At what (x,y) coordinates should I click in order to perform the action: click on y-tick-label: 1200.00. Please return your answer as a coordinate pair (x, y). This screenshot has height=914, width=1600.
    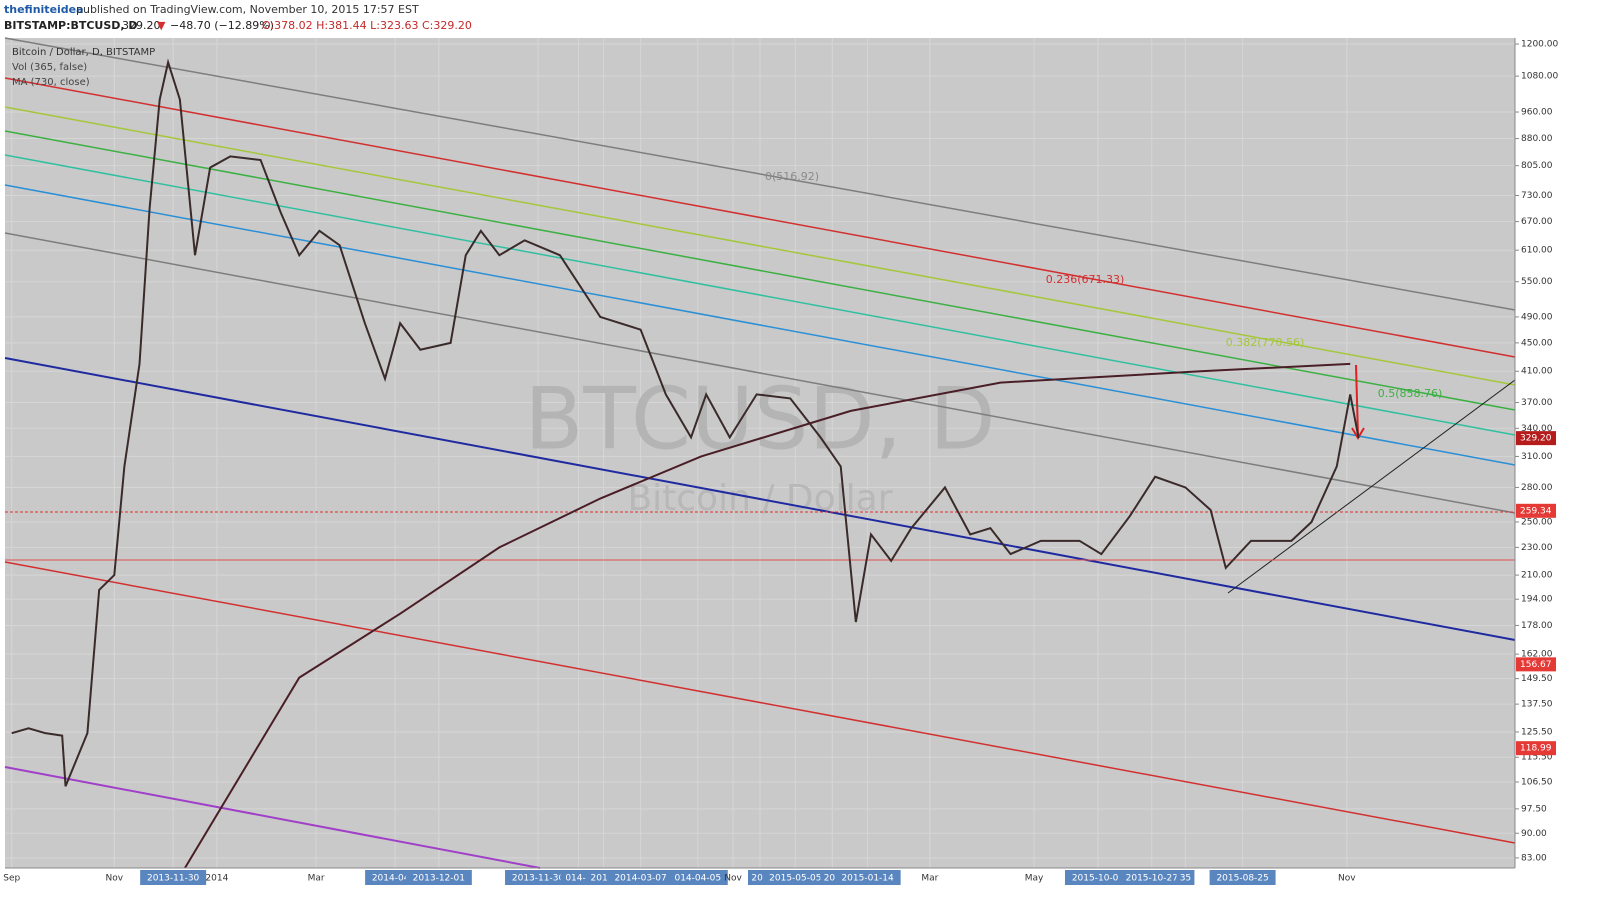
    Looking at the image, I should click on (1539, 45).